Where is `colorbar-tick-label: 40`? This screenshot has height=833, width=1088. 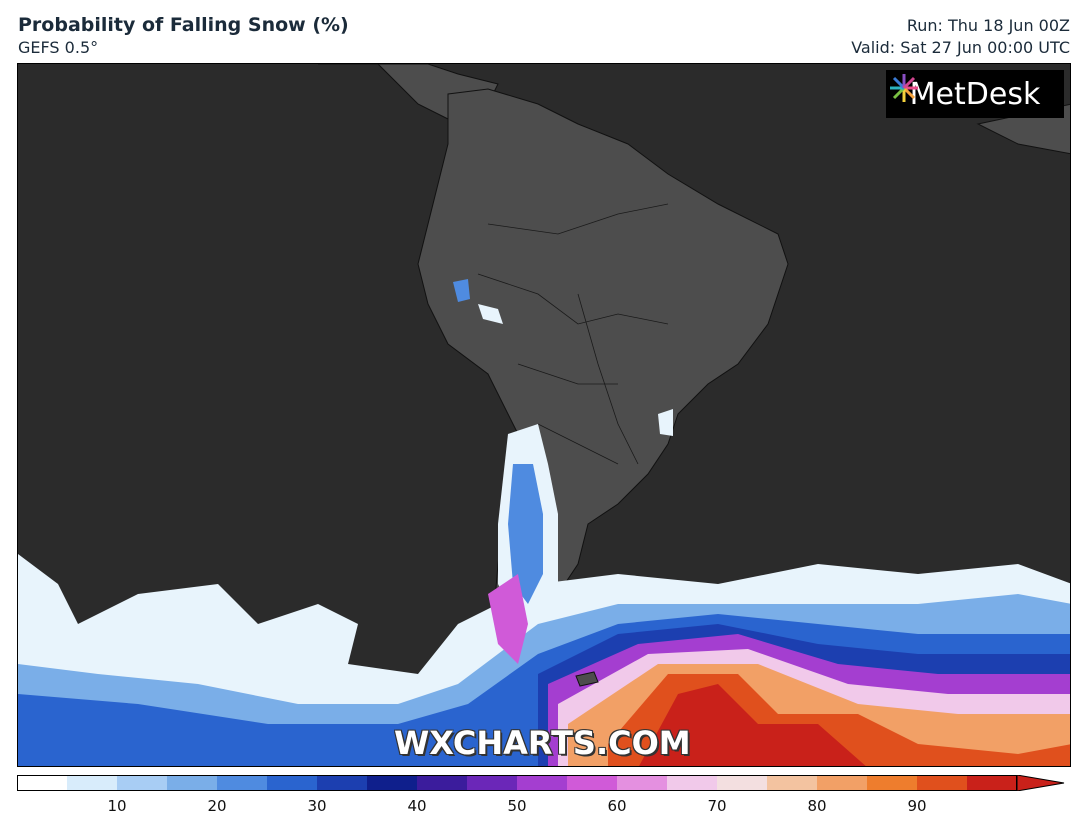
colorbar-tick-label: 40 is located at coordinates (417, 806).